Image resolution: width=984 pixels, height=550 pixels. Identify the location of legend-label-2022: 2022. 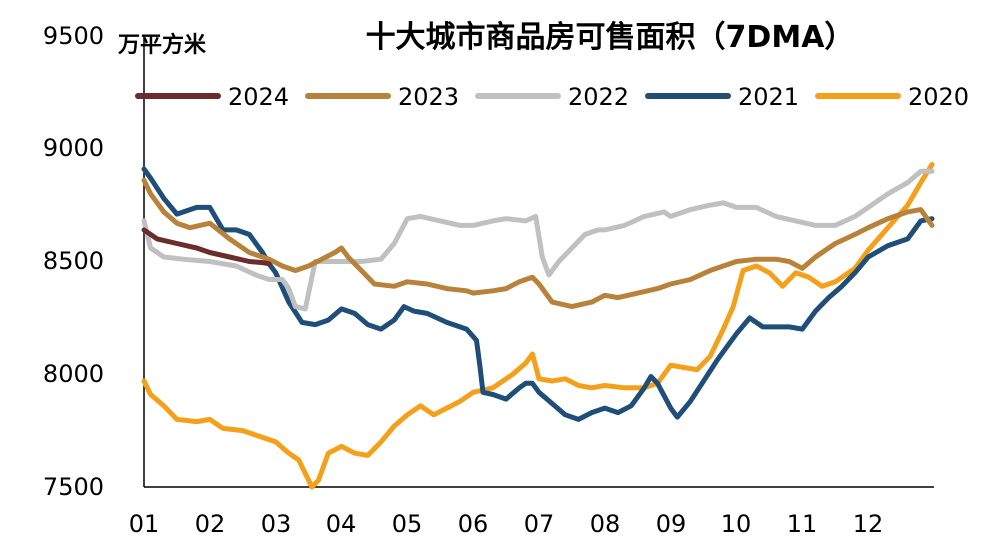
(598, 97).